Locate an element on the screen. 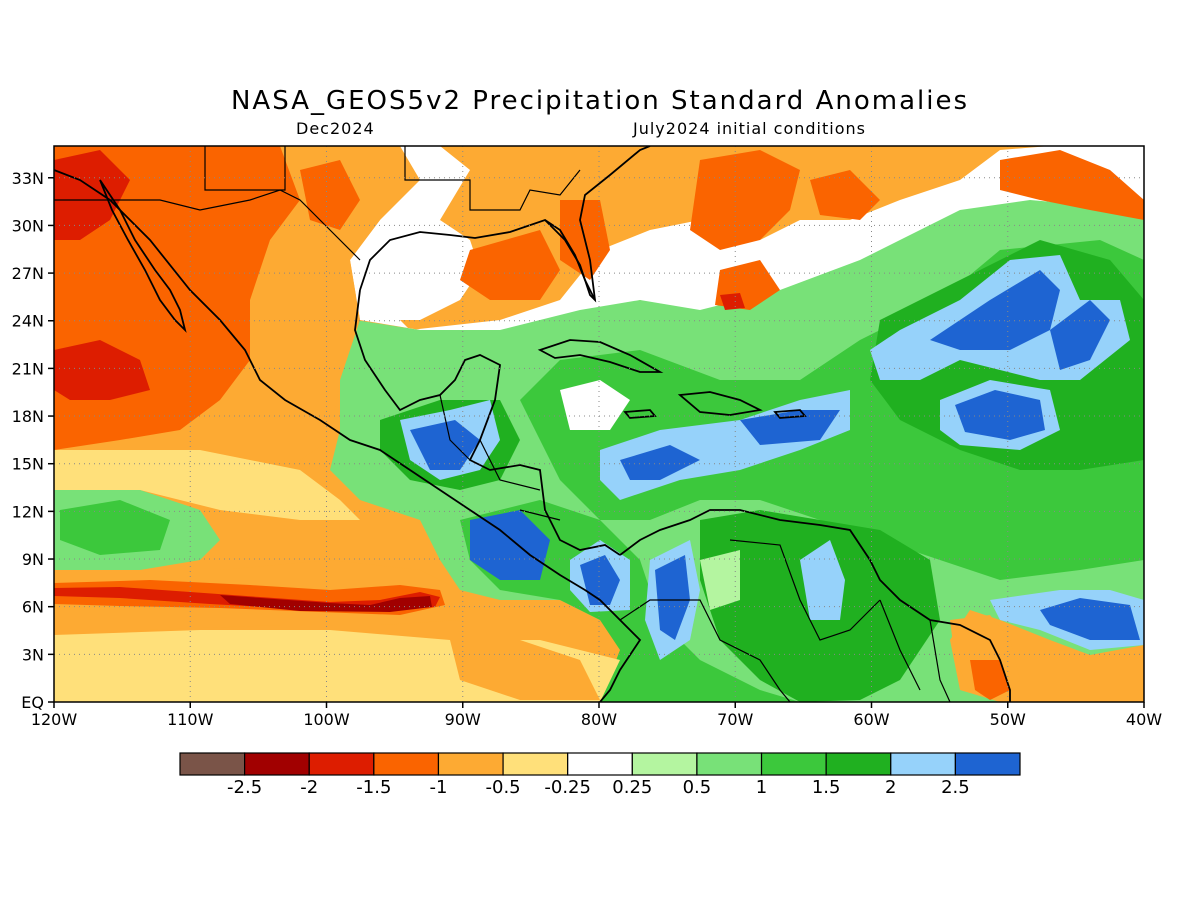 The image size is (1200, 900). lat-tick-label: 33N is located at coordinates (28, 178).